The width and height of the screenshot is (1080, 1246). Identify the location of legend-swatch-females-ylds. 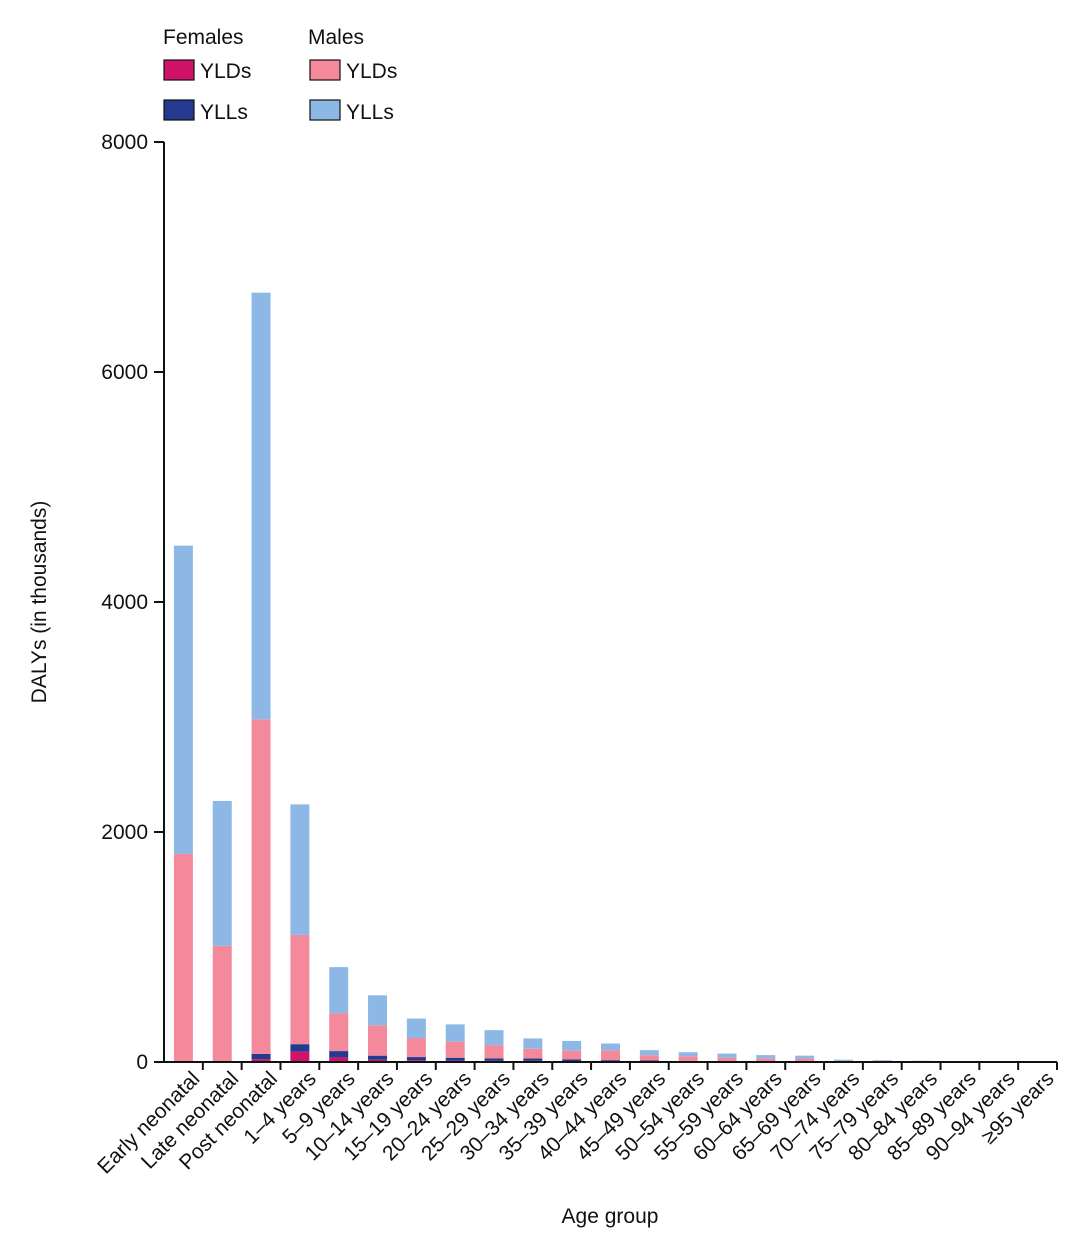
(179, 70).